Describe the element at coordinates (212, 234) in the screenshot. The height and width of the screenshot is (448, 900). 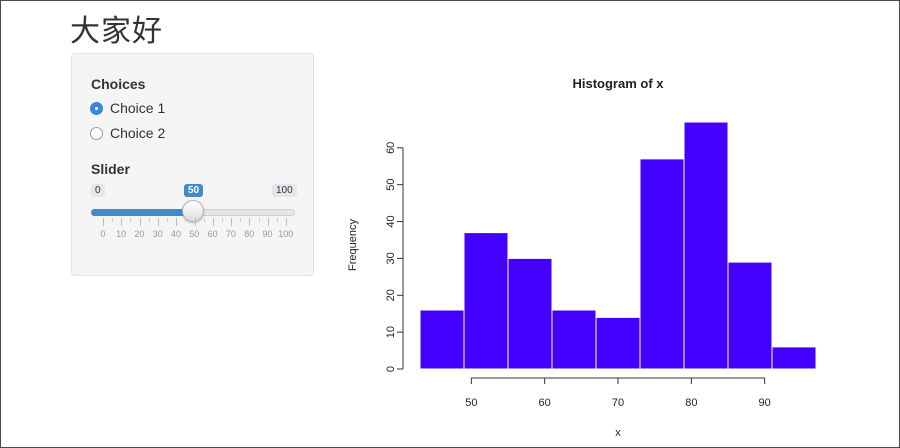
I see `slider-tick-label: 60` at that location.